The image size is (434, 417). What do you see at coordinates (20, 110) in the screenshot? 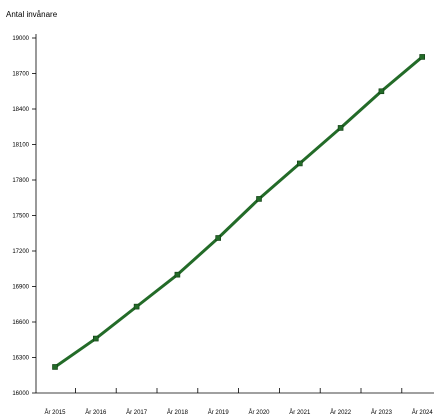
I see `y-tick-label: 18400` at bounding box center [20, 110].